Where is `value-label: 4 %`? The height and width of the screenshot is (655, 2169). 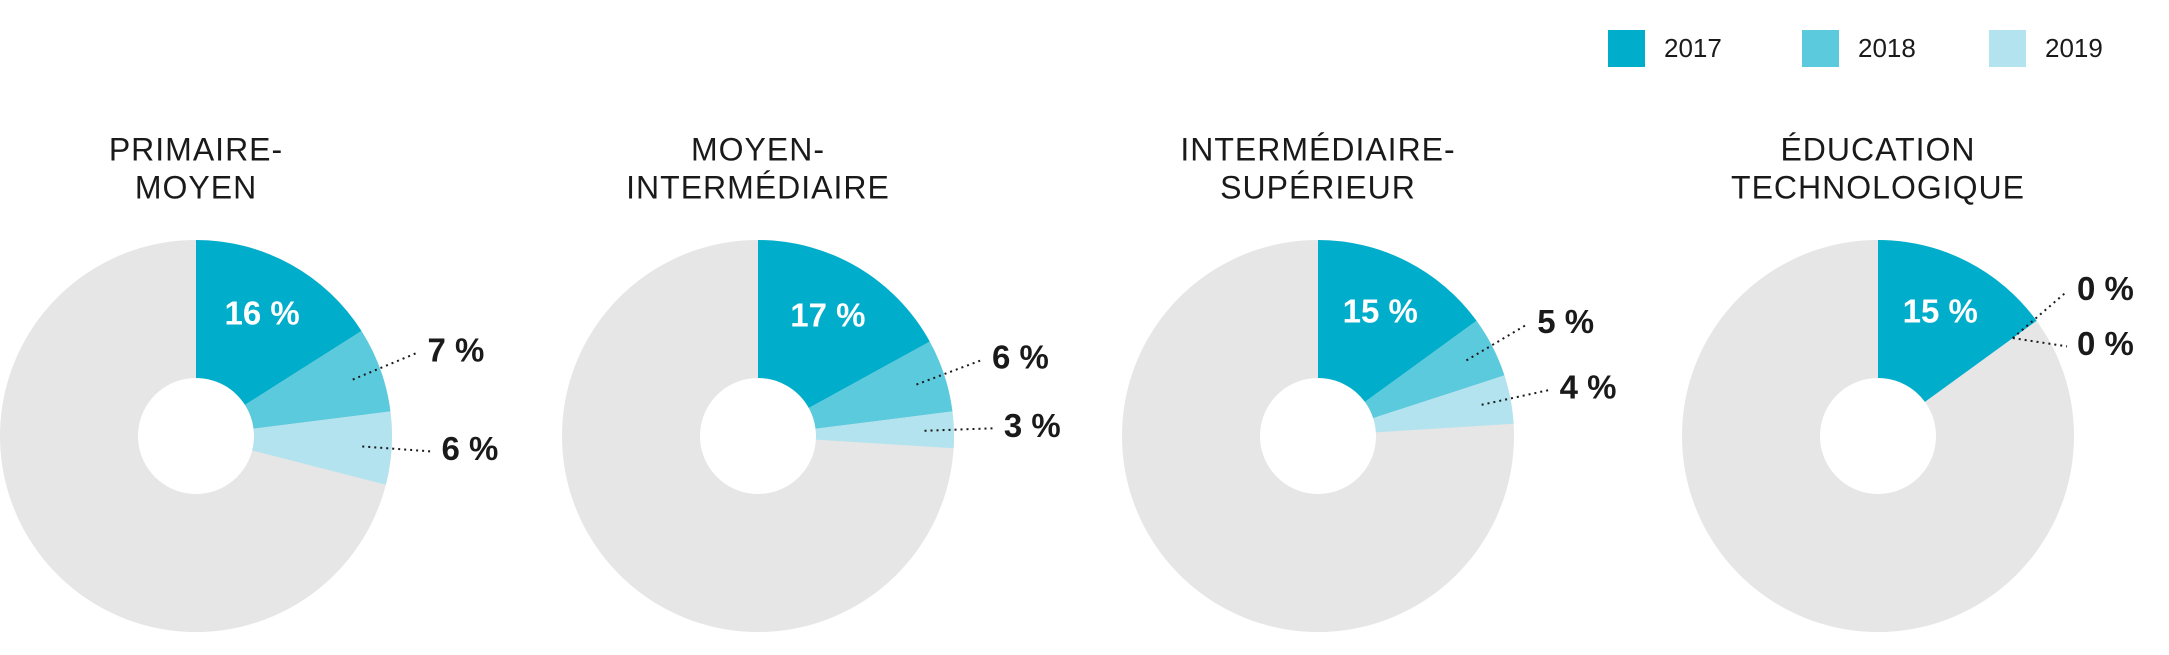
value-label: 4 % is located at coordinates (1588, 387).